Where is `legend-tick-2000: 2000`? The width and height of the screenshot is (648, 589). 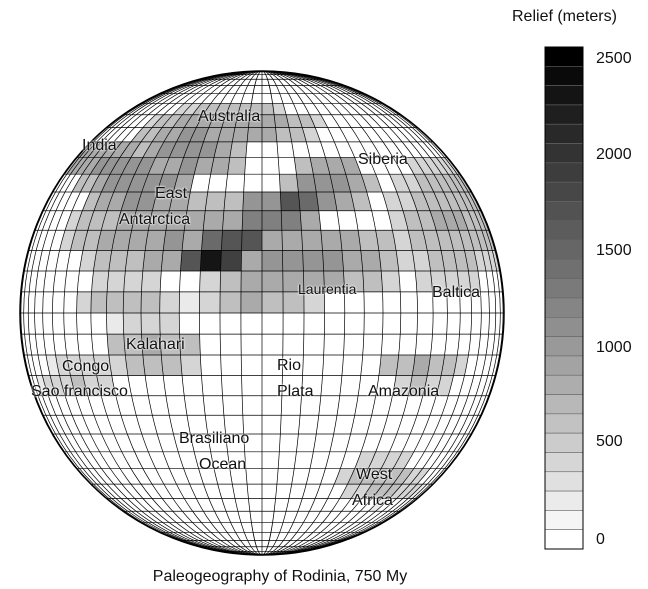
legend-tick-2000: 2000 is located at coordinates (614, 154).